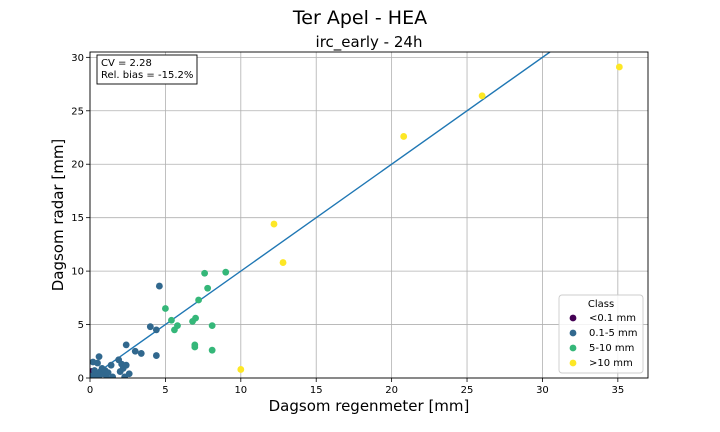 The width and height of the screenshot is (720, 432). I want to click on legend-label: 5-10 mm, so click(611, 348).